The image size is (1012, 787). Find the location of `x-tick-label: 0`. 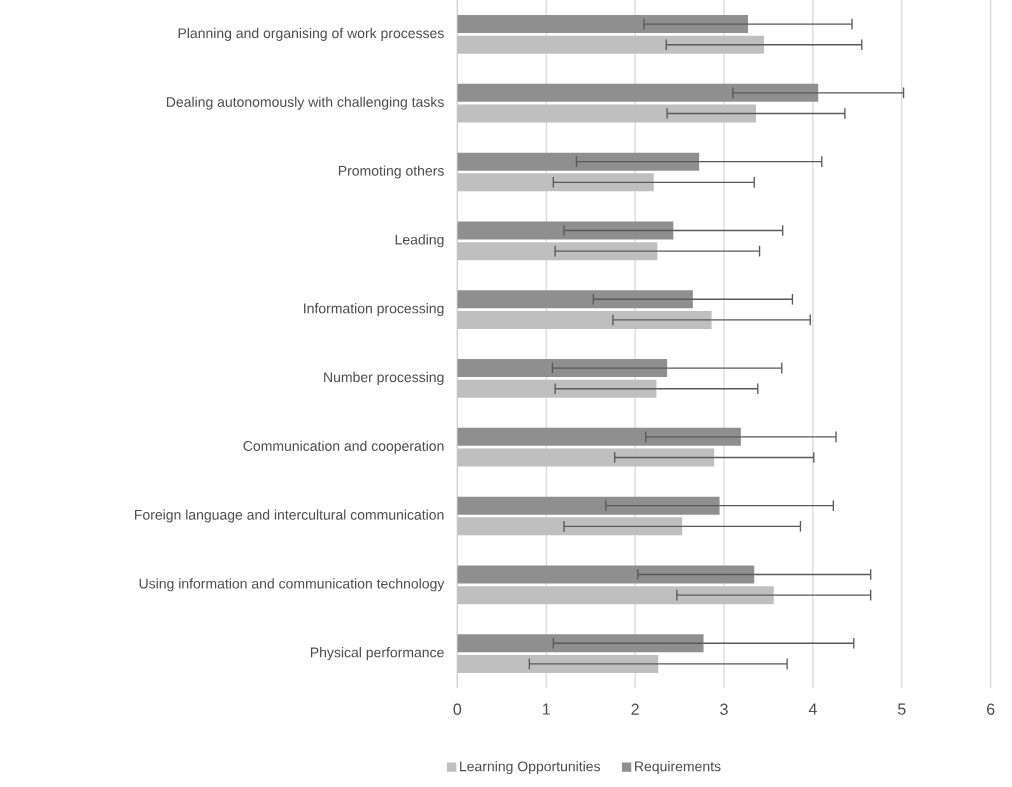

x-tick-label: 0 is located at coordinates (457, 709).